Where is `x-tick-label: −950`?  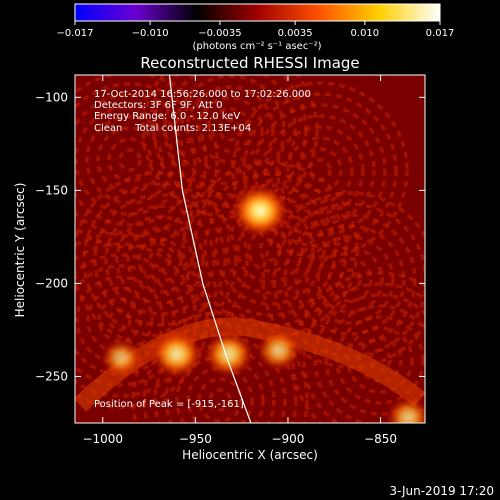 x-tick-label: −950 is located at coordinates (195, 439).